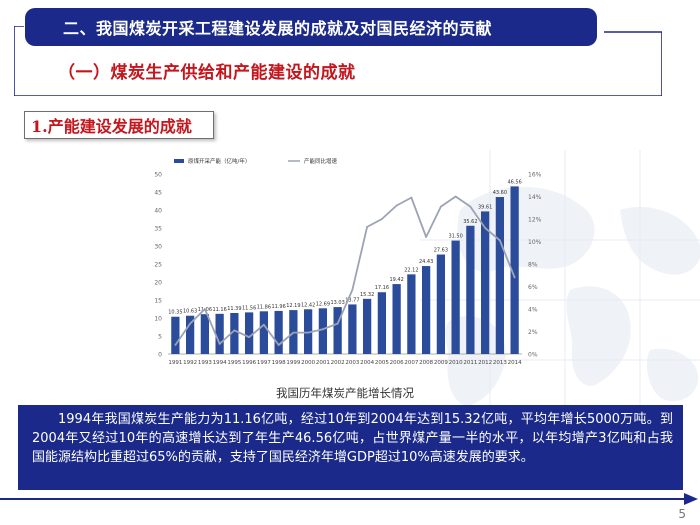 The height and width of the screenshot is (525, 700). I want to click on bar-value-label-2006: 19.42, so click(396, 280).